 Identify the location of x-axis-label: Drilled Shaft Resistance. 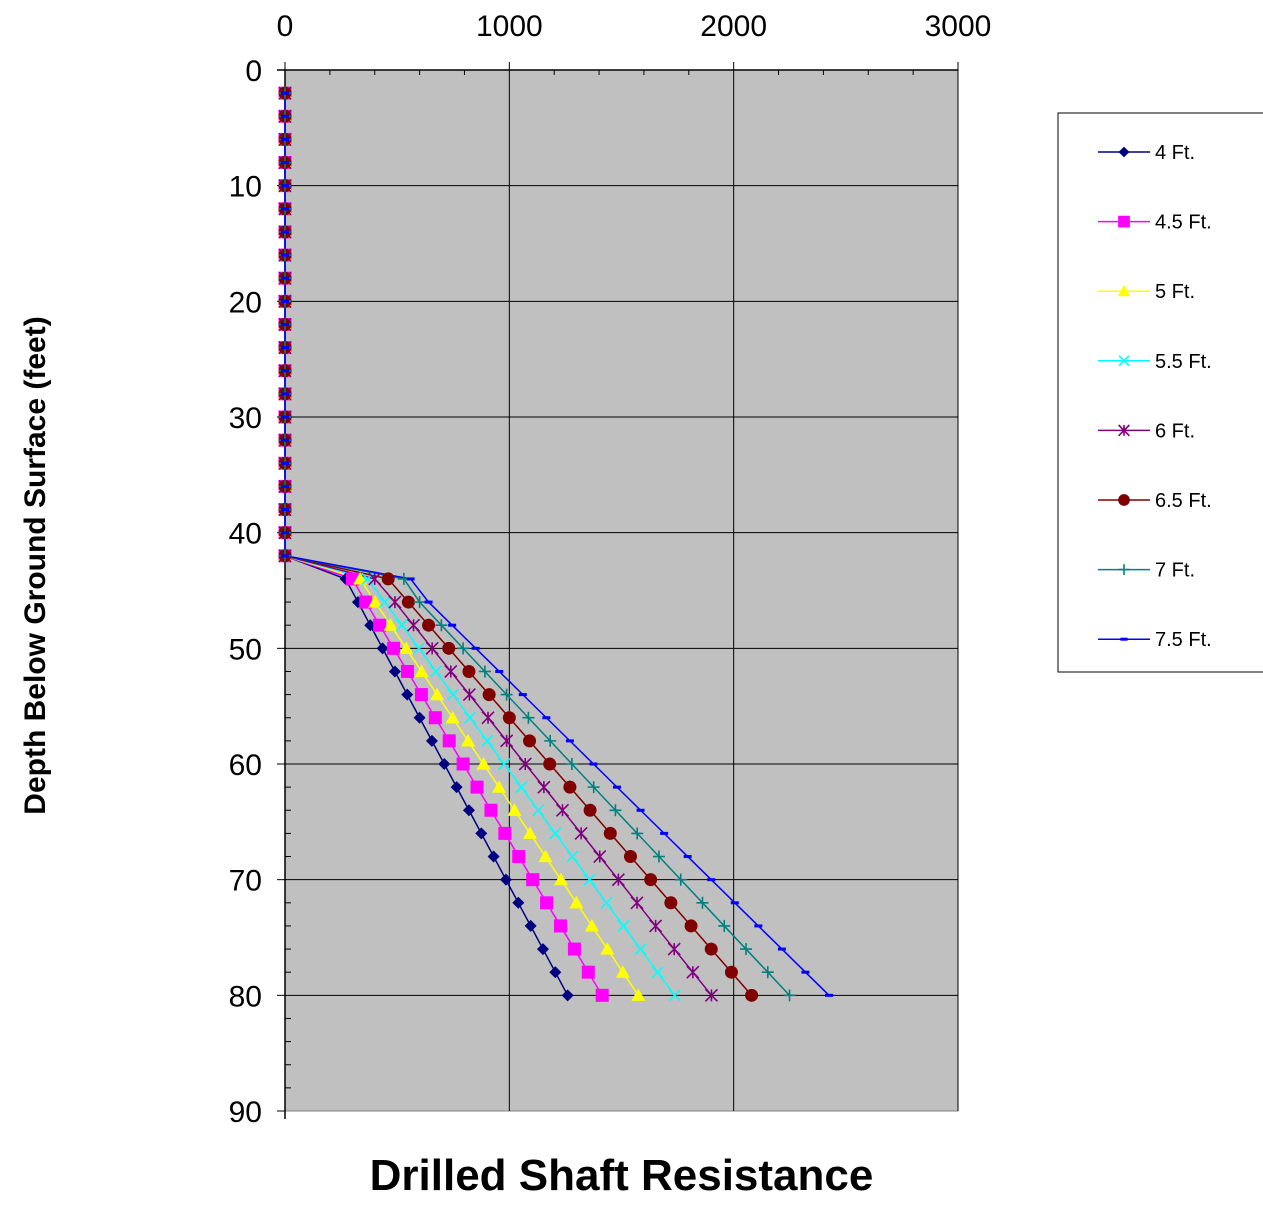
(622, 1175).